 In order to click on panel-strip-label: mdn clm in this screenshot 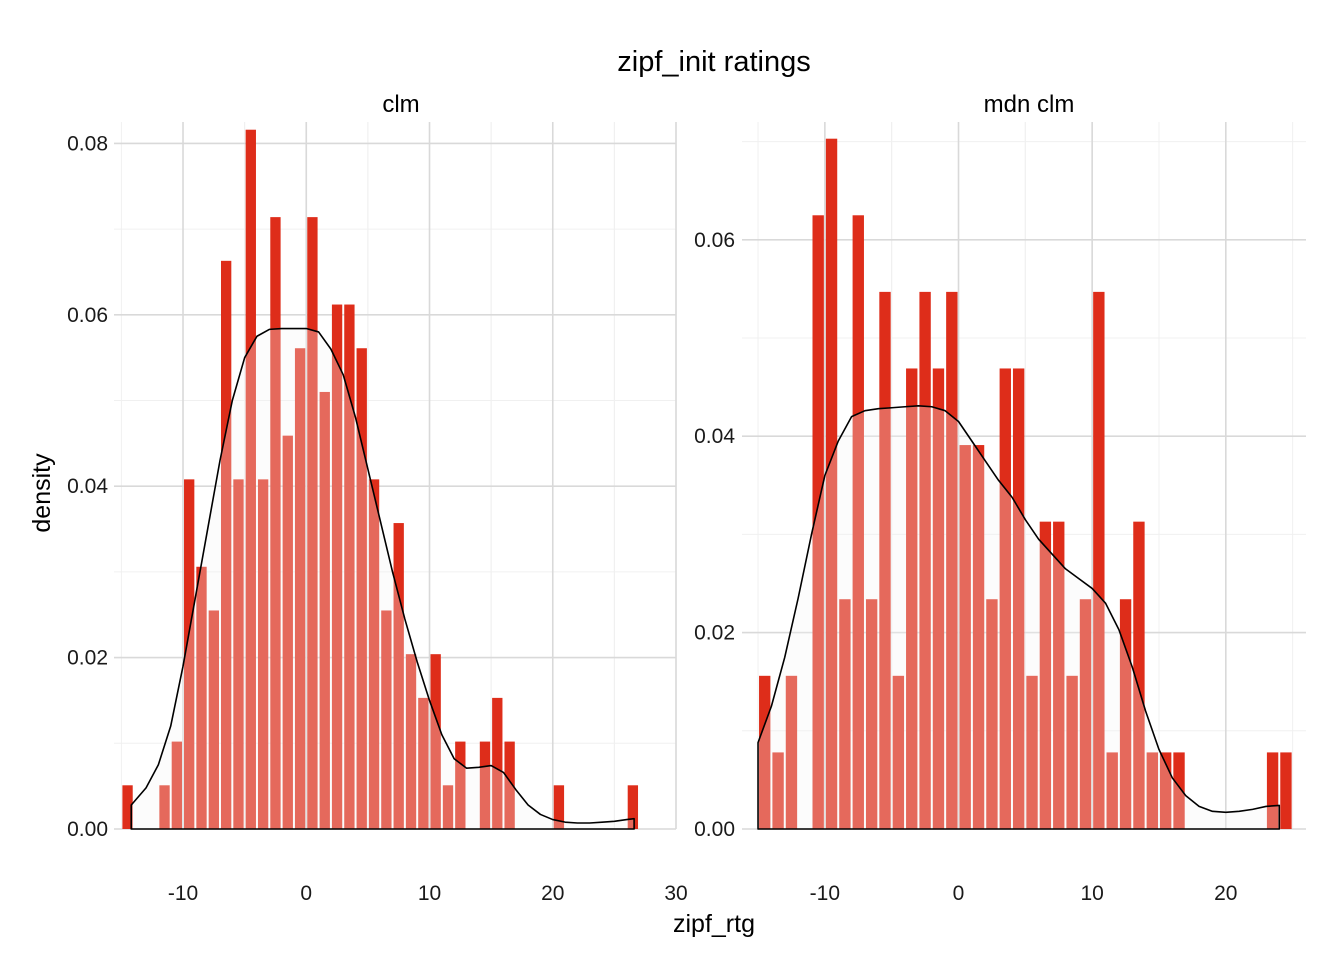, I will do `click(1029, 104)`.